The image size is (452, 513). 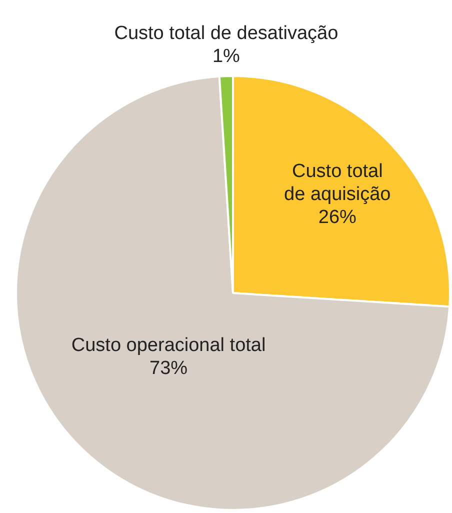 What do you see at coordinates (226, 33) in the screenshot?
I see `slice-label: Custo total de desativação` at bounding box center [226, 33].